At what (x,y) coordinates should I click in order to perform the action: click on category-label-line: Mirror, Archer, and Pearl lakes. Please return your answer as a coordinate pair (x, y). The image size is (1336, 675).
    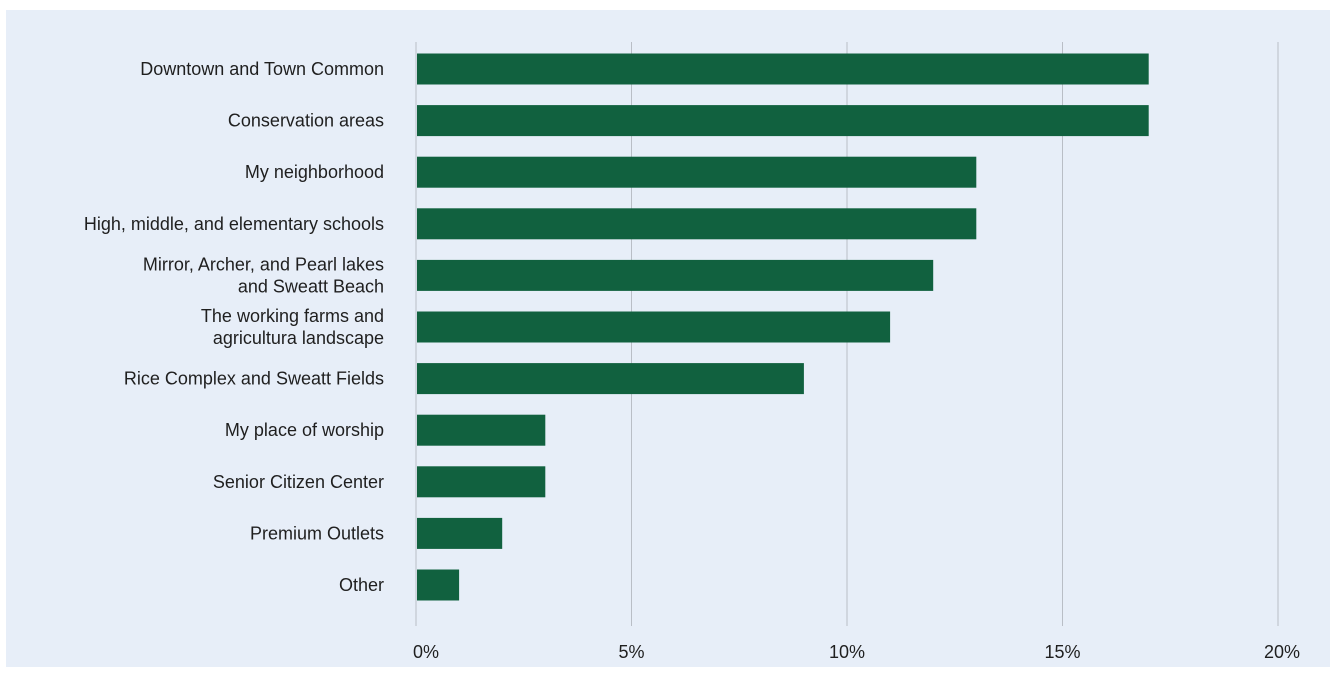
    Looking at the image, I should click on (263, 264).